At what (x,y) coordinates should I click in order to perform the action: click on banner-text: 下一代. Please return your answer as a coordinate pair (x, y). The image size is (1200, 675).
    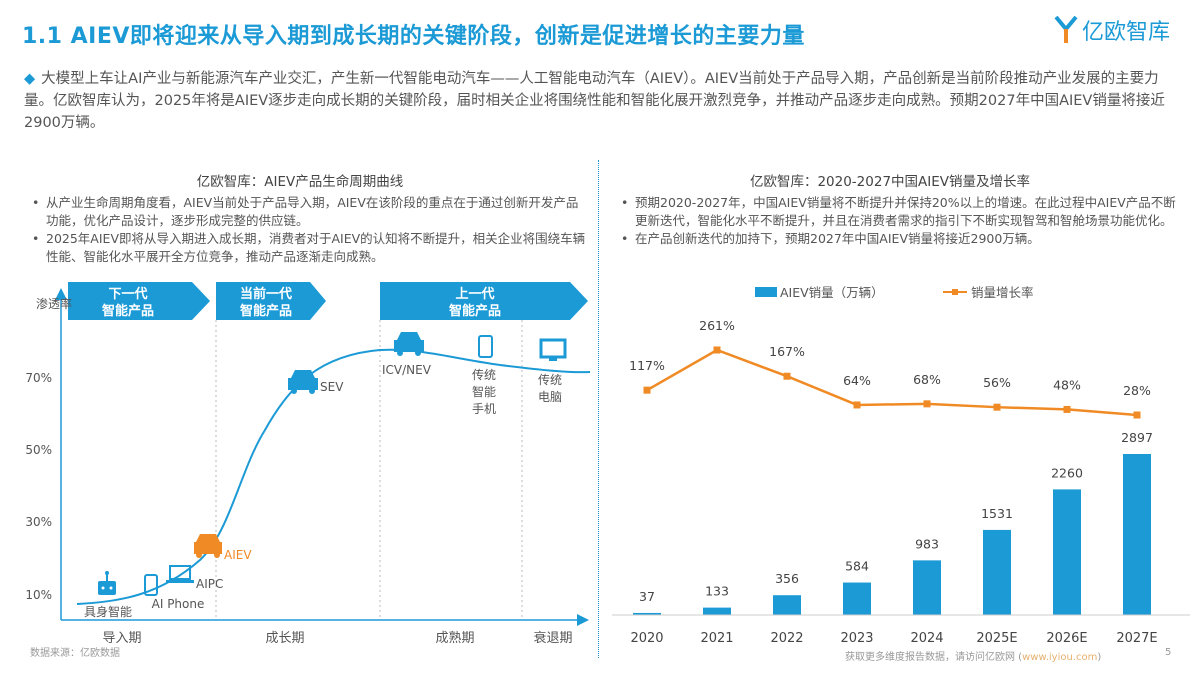
    Looking at the image, I should click on (127, 294).